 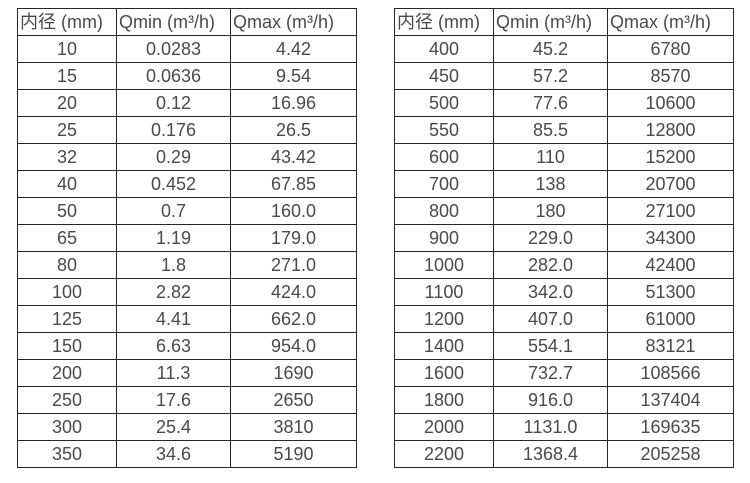 I want to click on table-row: 32 0.29 43.42, so click(x=187, y=157).